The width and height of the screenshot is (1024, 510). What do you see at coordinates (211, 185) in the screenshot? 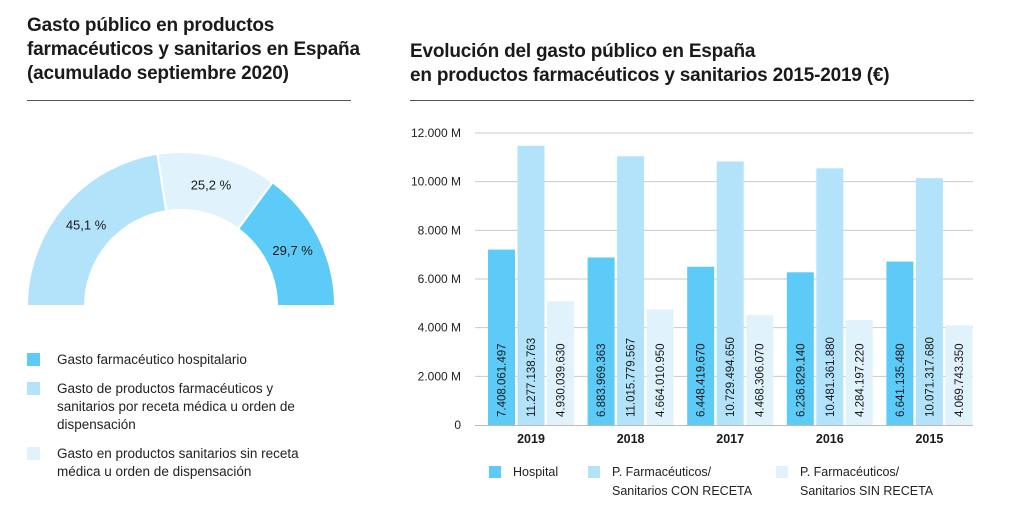
I see `donut-slice-label: 25,2 %` at bounding box center [211, 185].